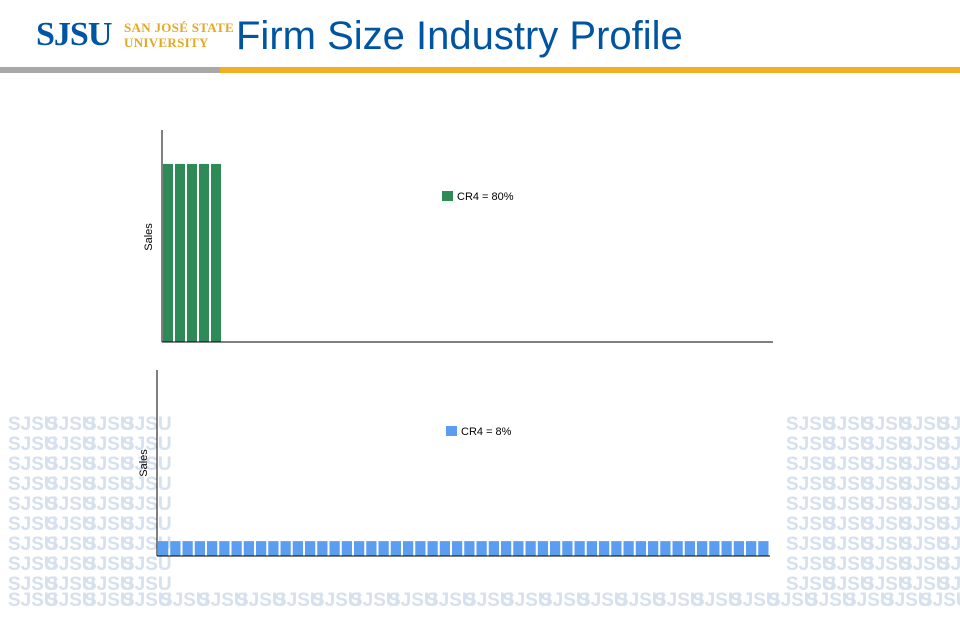 This screenshot has width=960, height=624. I want to click on logo-wordmark: SJSU, so click(74, 34).